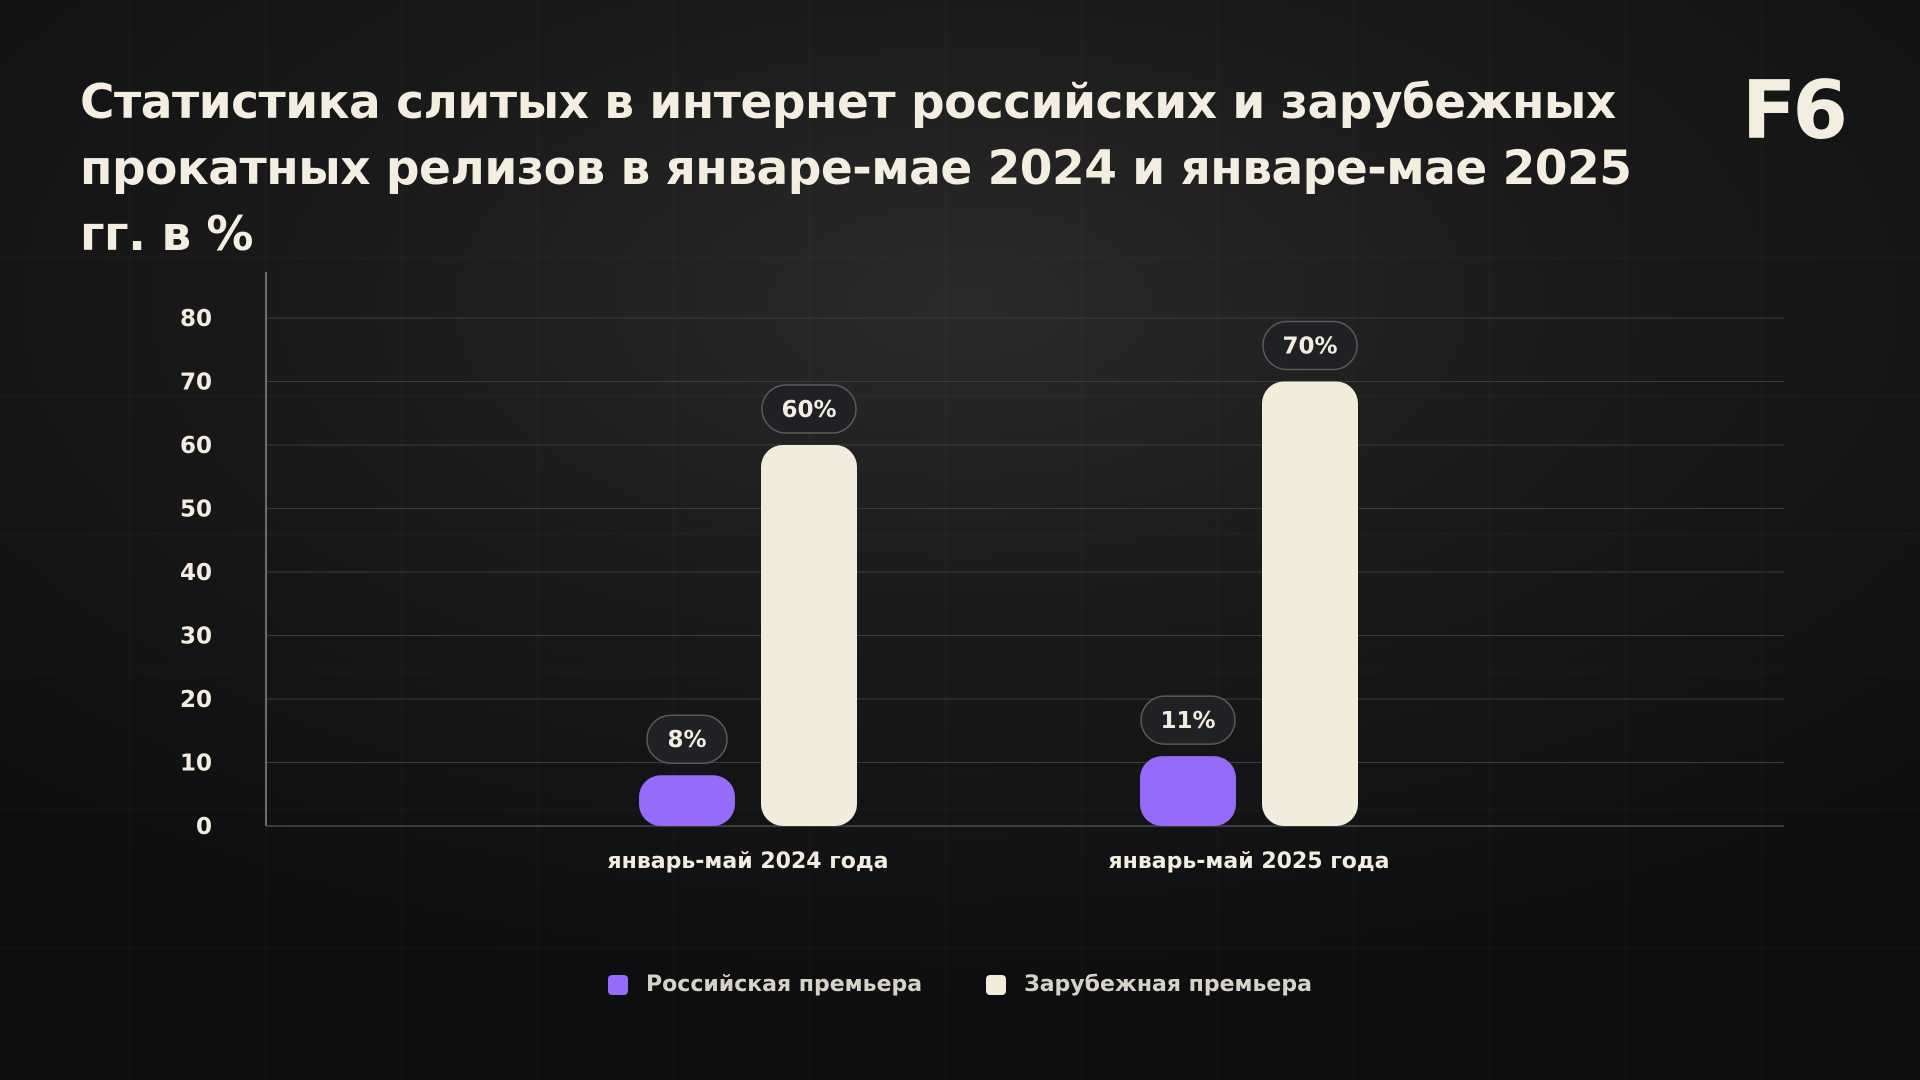 The height and width of the screenshot is (1080, 1920). Describe the element at coordinates (196, 383) in the screenshot. I see `y-tick-label: 70` at that location.